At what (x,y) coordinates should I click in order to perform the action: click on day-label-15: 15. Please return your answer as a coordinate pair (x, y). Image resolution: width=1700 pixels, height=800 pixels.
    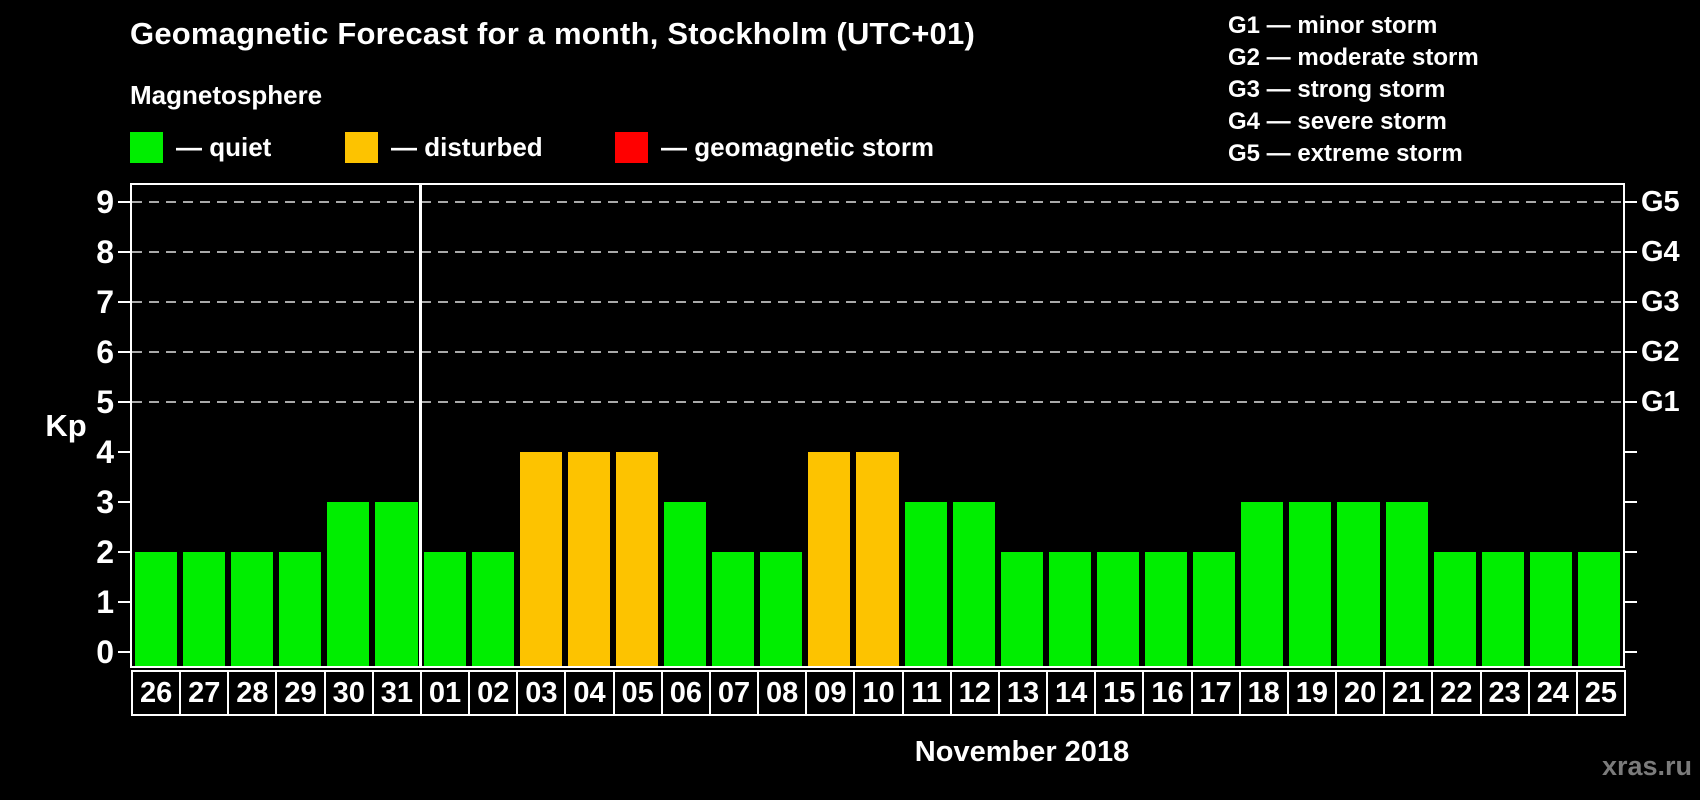
    Looking at the image, I should click on (1119, 693).